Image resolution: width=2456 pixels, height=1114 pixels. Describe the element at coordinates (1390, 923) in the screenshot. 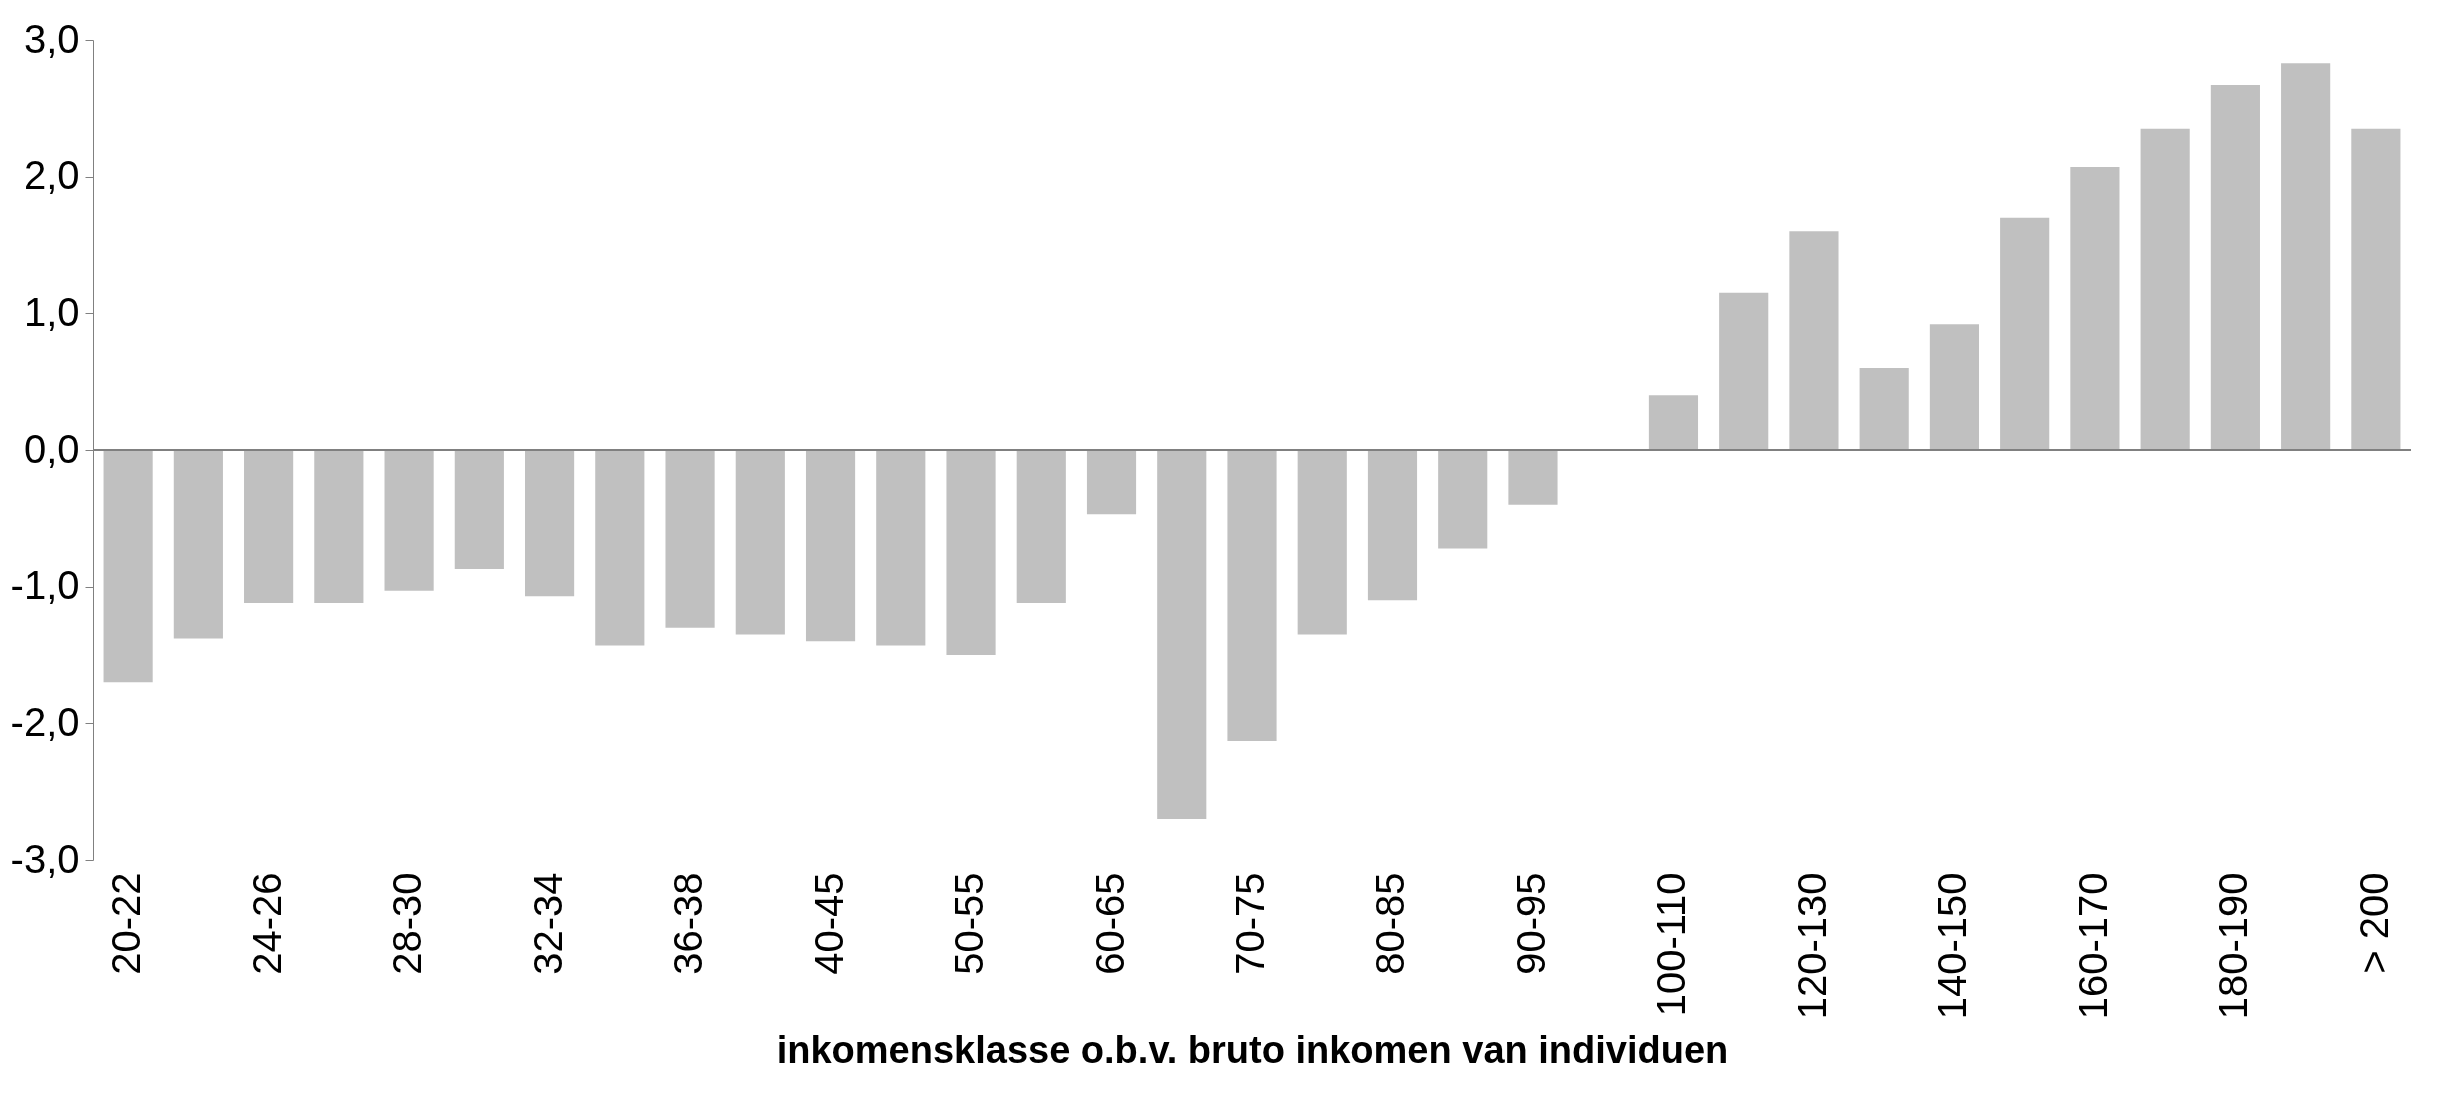

I see `x-tick-label: 80-85` at that location.